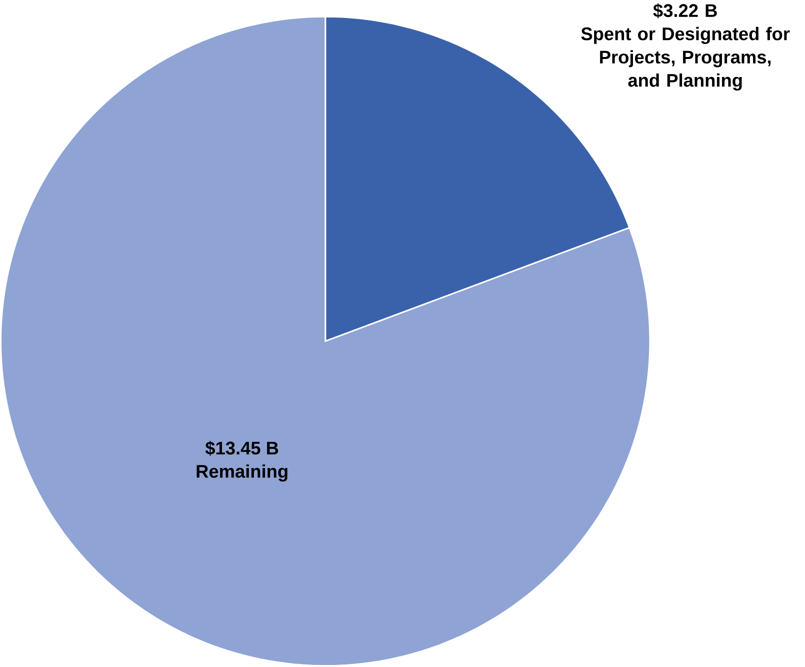 This screenshot has width=805, height=667. What do you see at coordinates (241, 448) in the screenshot?
I see `data-label: $13.45 B` at bounding box center [241, 448].